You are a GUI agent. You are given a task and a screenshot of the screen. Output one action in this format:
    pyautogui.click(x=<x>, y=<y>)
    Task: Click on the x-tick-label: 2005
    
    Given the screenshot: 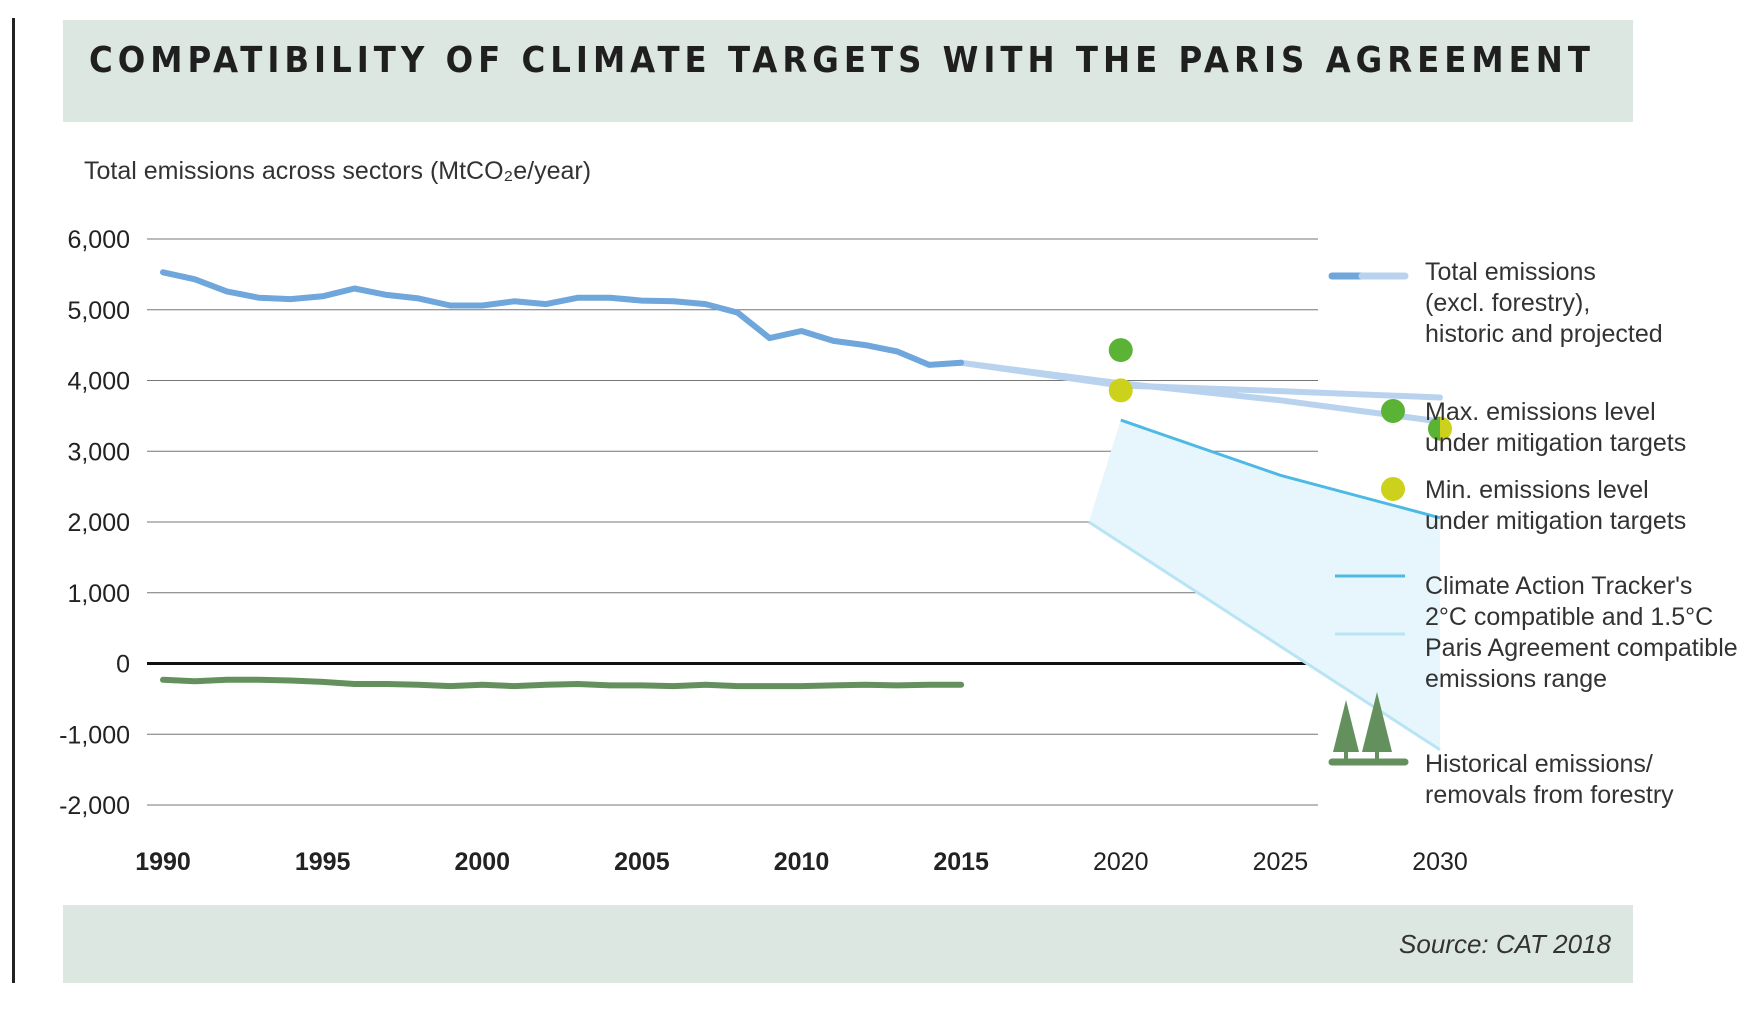 What is the action you would take?
    pyautogui.click(x=642, y=862)
    